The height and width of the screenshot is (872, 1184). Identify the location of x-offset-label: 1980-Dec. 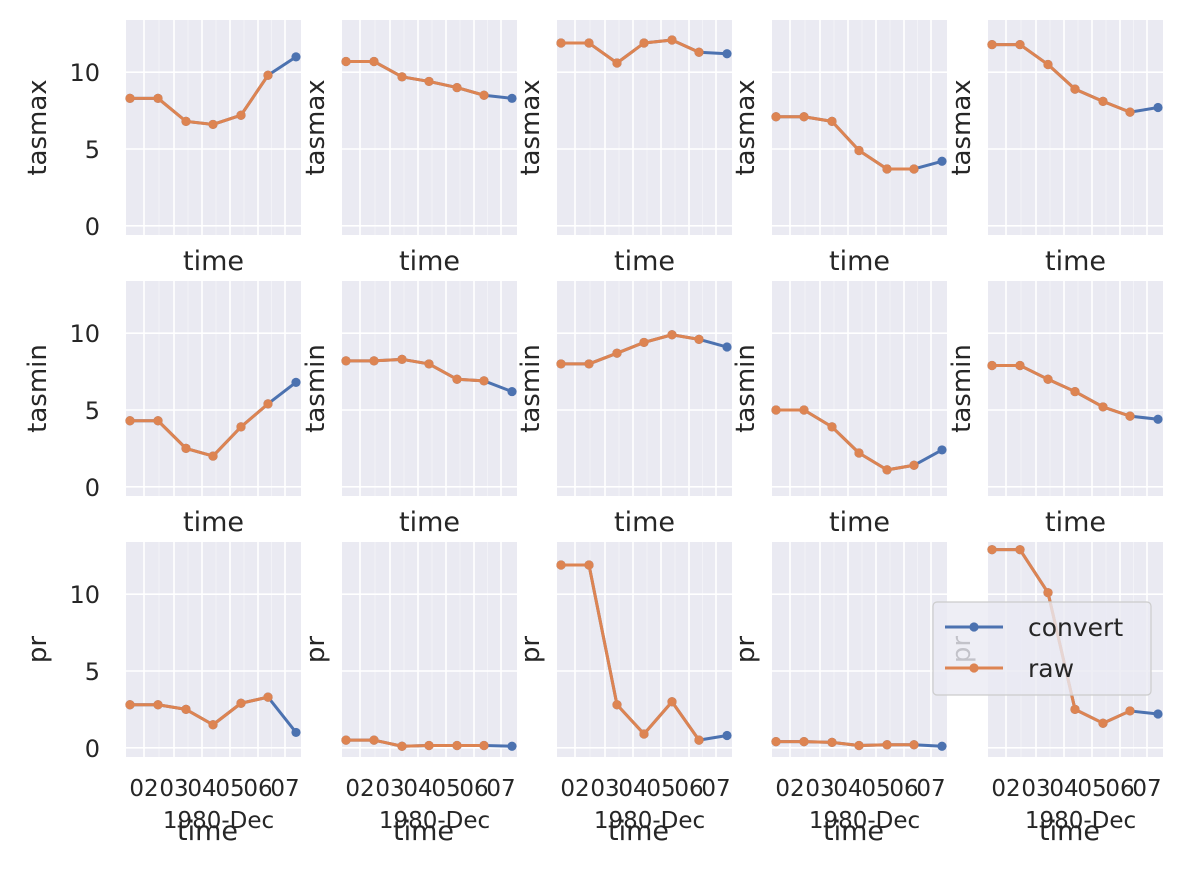
(1080, 821).